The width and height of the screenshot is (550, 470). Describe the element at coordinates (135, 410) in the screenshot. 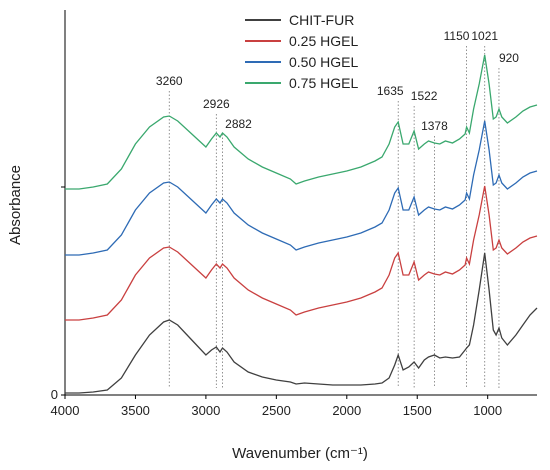

I see `x-tick-label: 3500` at that location.